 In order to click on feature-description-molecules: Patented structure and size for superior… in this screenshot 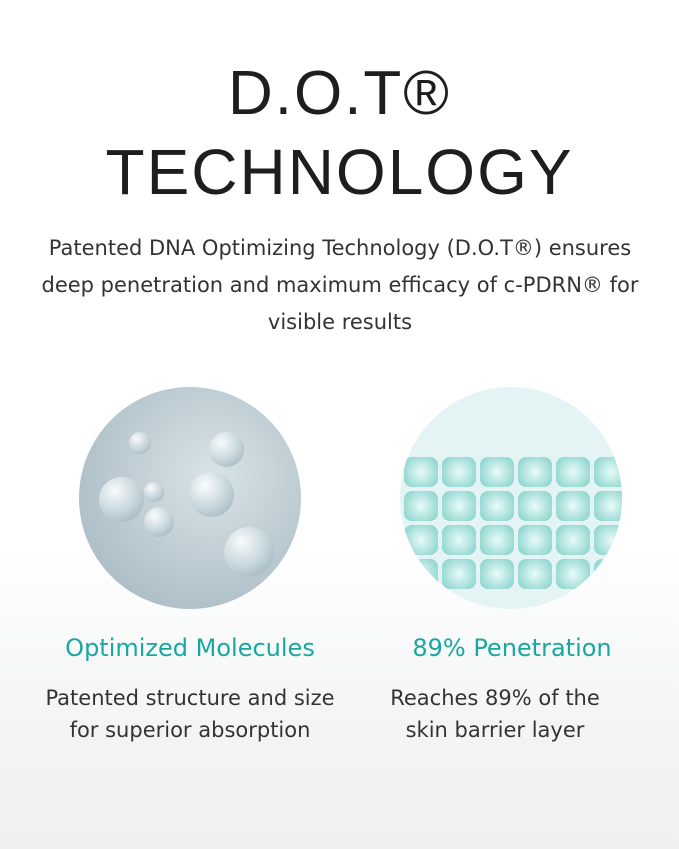, I will do `click(190, 714)`.